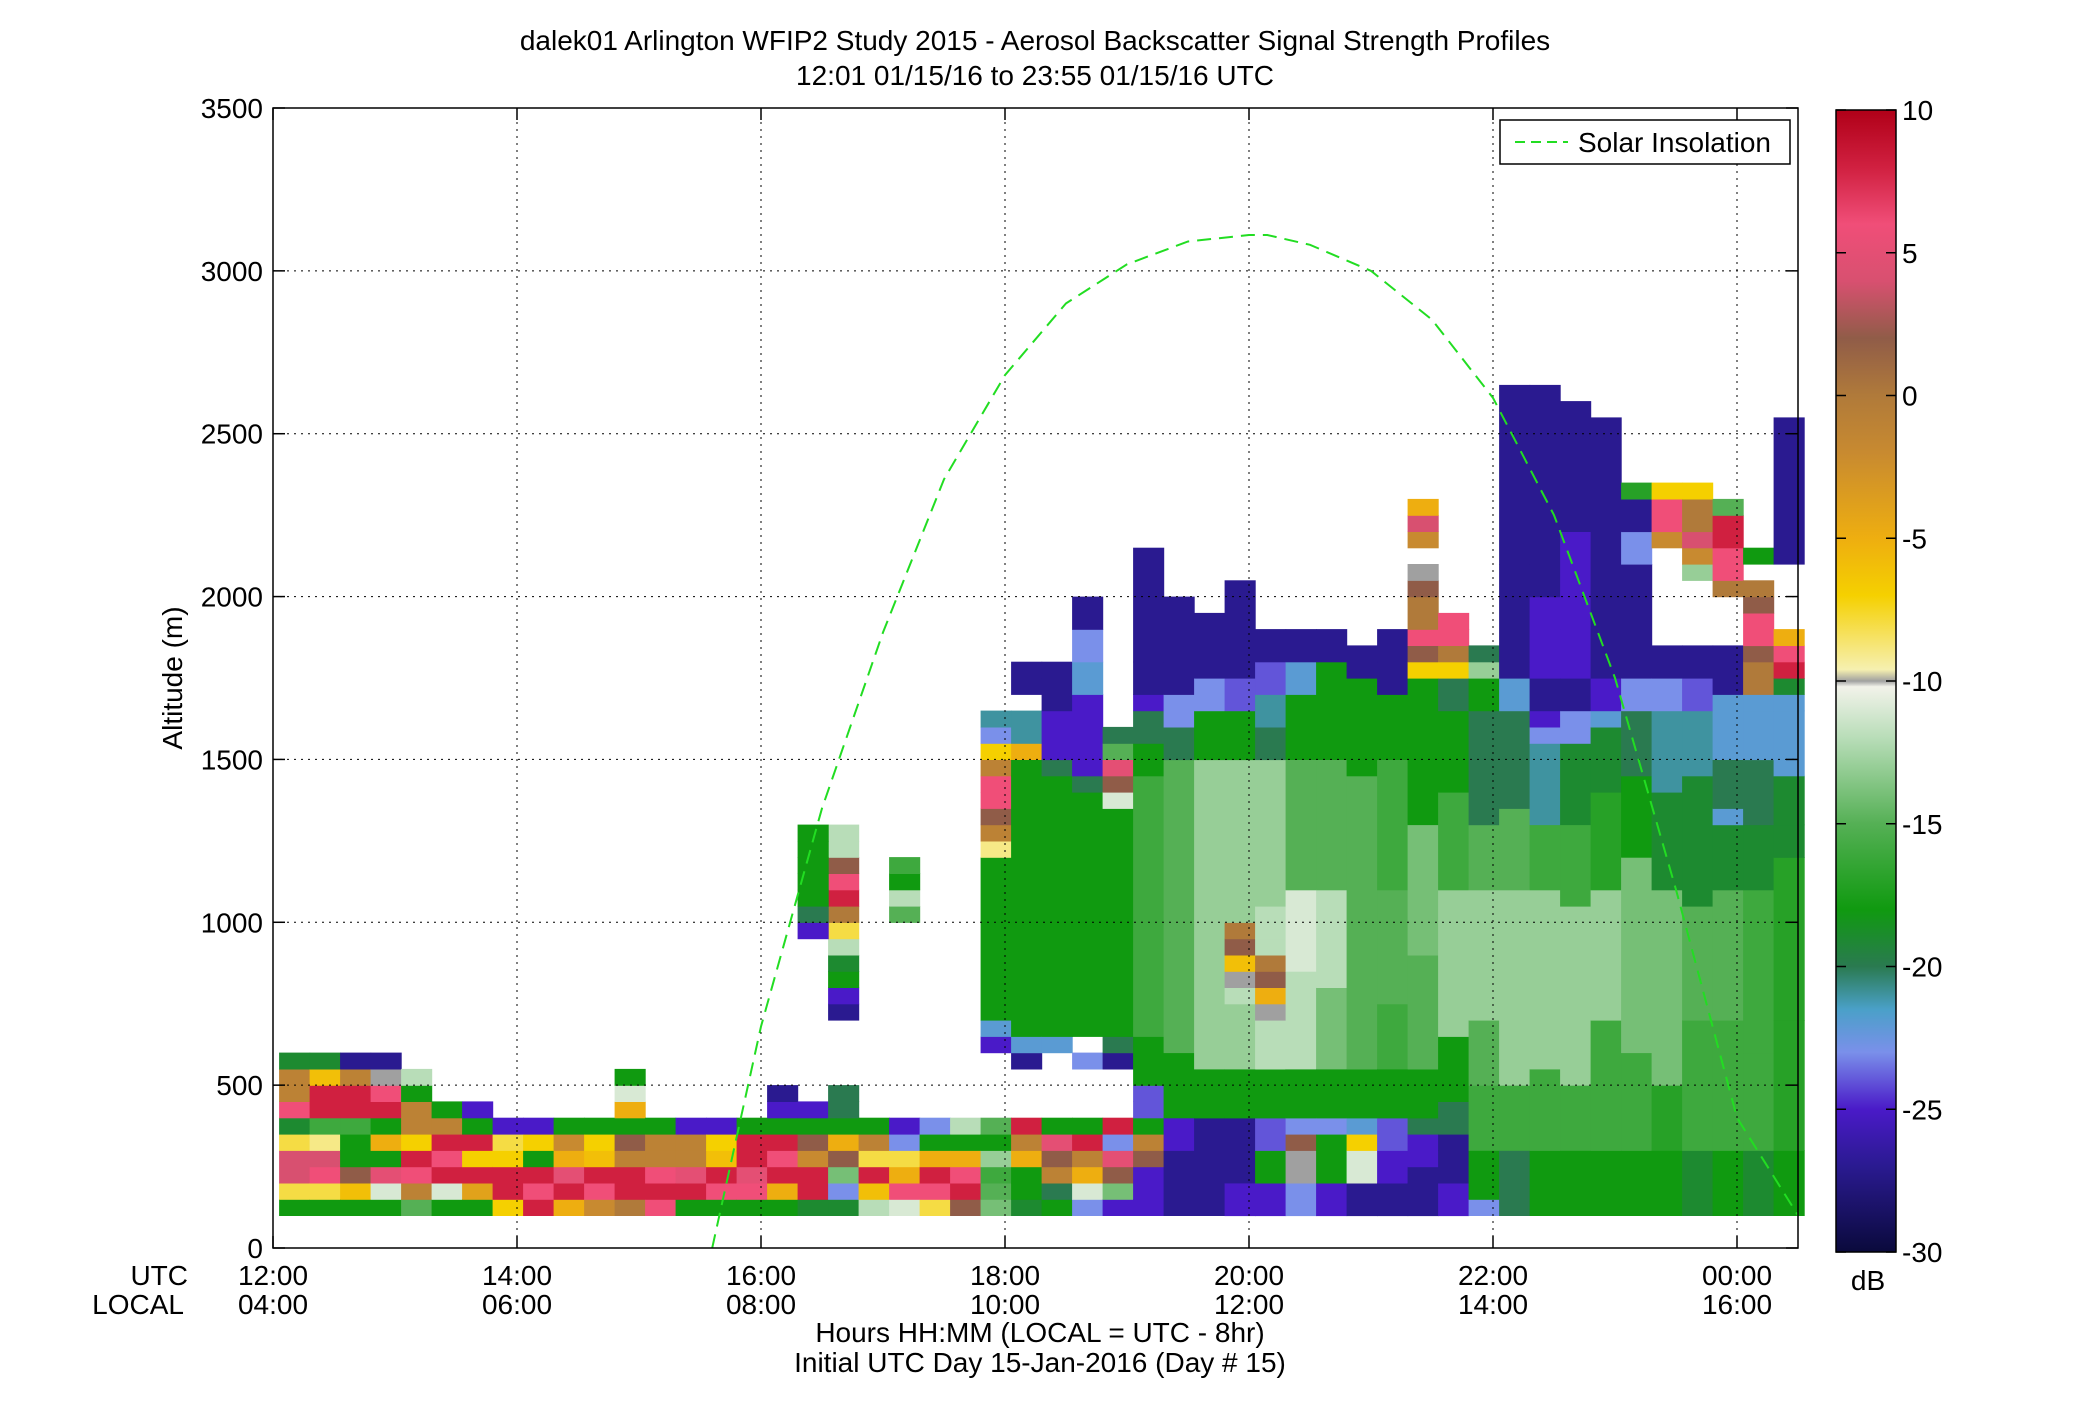 Image resolution: width=2098 pixels, height=1425 pixels. What do you see at coordinates (1249, 1304) in the screenshot?
I see `x-tick-label-local: 12:00` at bounding box center [1249, 1304].